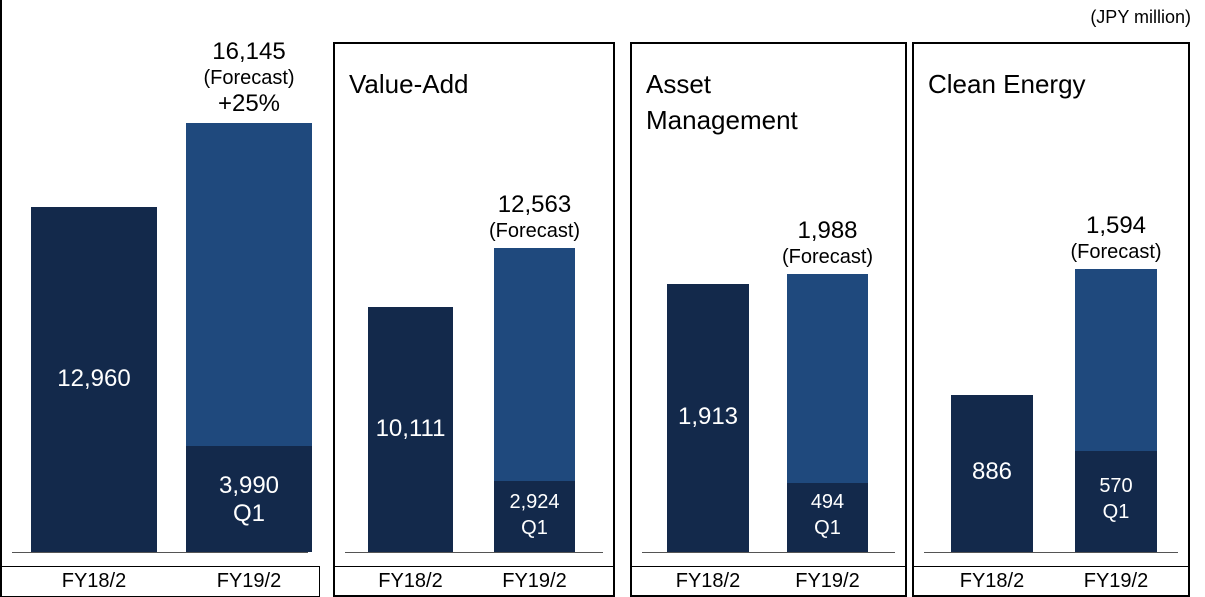 The height and width of the screenshot is (597, 1205). What do you see at coordinates (1140, 17) in the screenshot?
I see `unit-note: (JPY million)` at bounding box center [1140, 17].